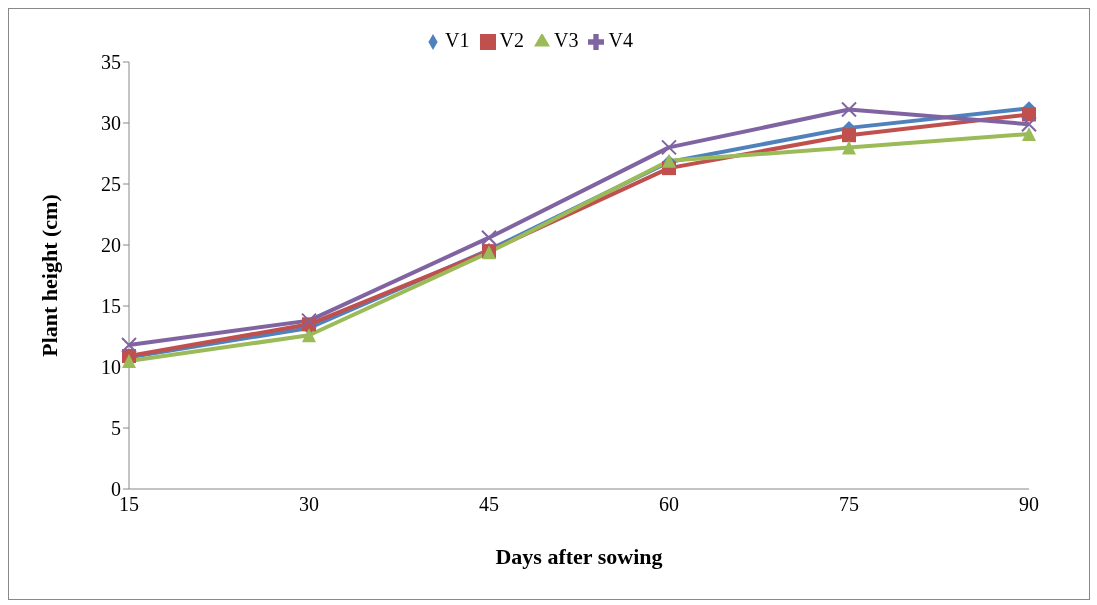  What do you see at coordinates (111, 306) in the screenshot?
I see `y-tick-label: 15` at bounding box center [111, 306].